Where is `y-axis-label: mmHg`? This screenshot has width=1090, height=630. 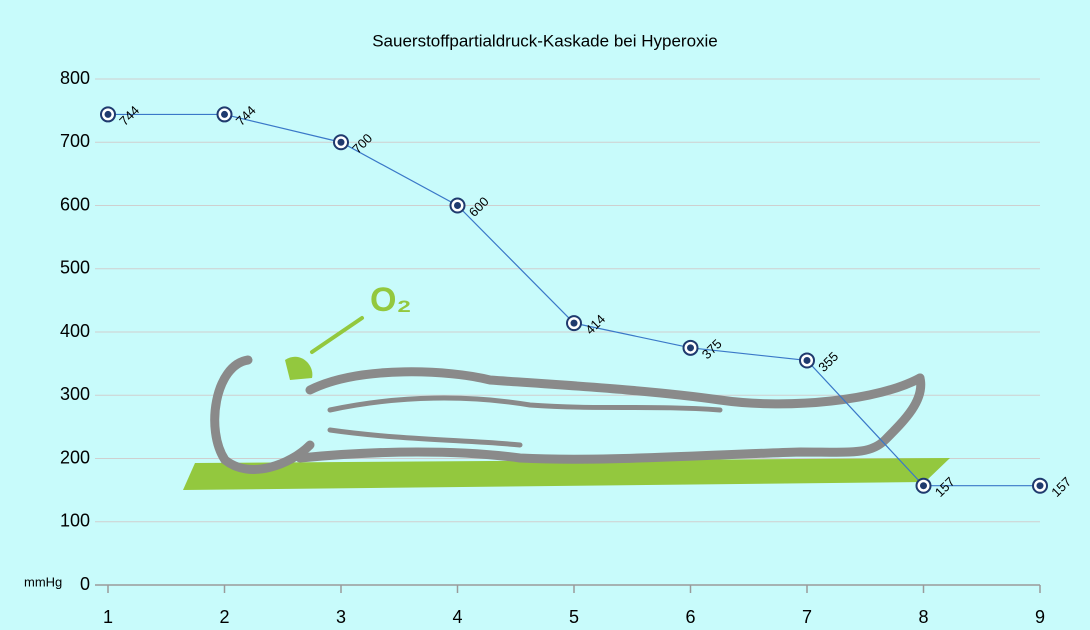 y-axis-label: mmHg is located at coordinates (43, 581).